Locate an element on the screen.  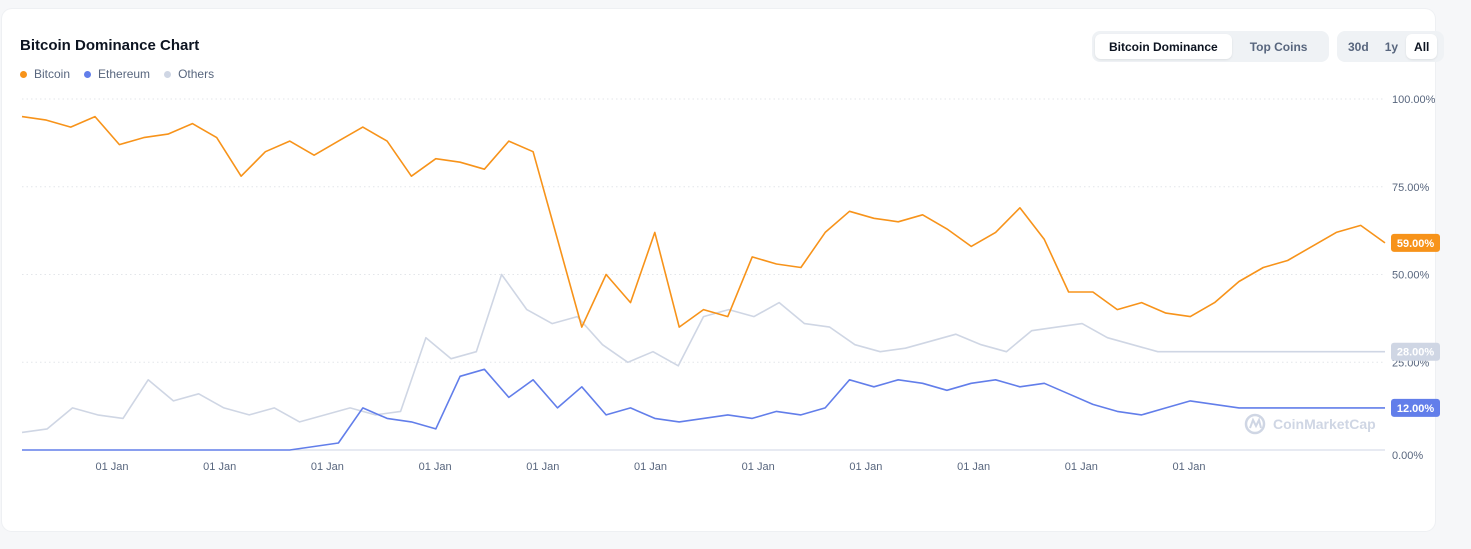
current-value-badge-ethereum: 12.00% is located at coordinates (1415, 407).